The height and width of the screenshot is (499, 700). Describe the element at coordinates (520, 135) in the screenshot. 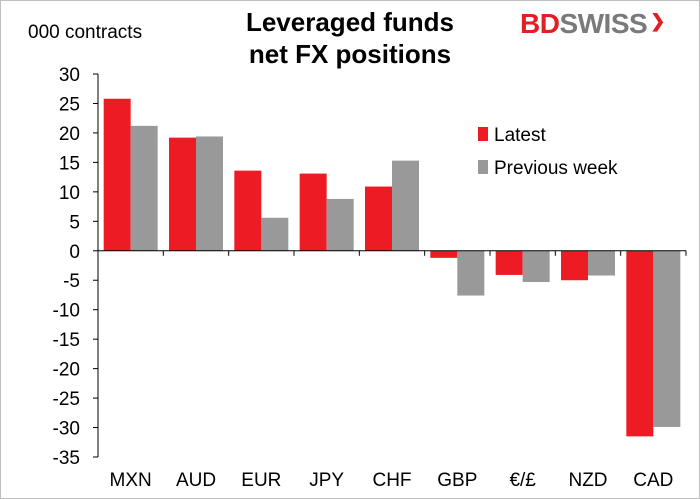

I see `legend-label-0: Latest` at that location.